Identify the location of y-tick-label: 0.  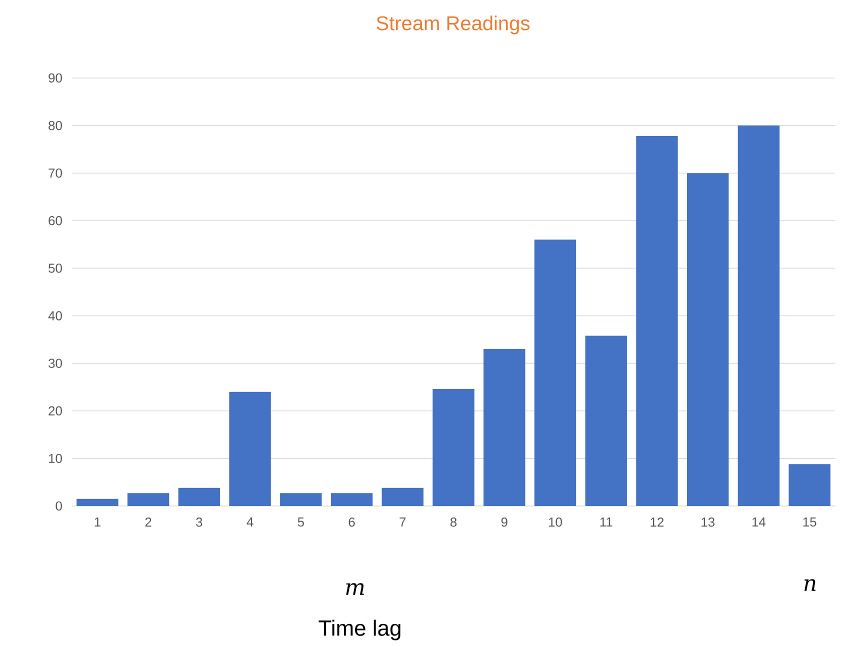
(59, 506).